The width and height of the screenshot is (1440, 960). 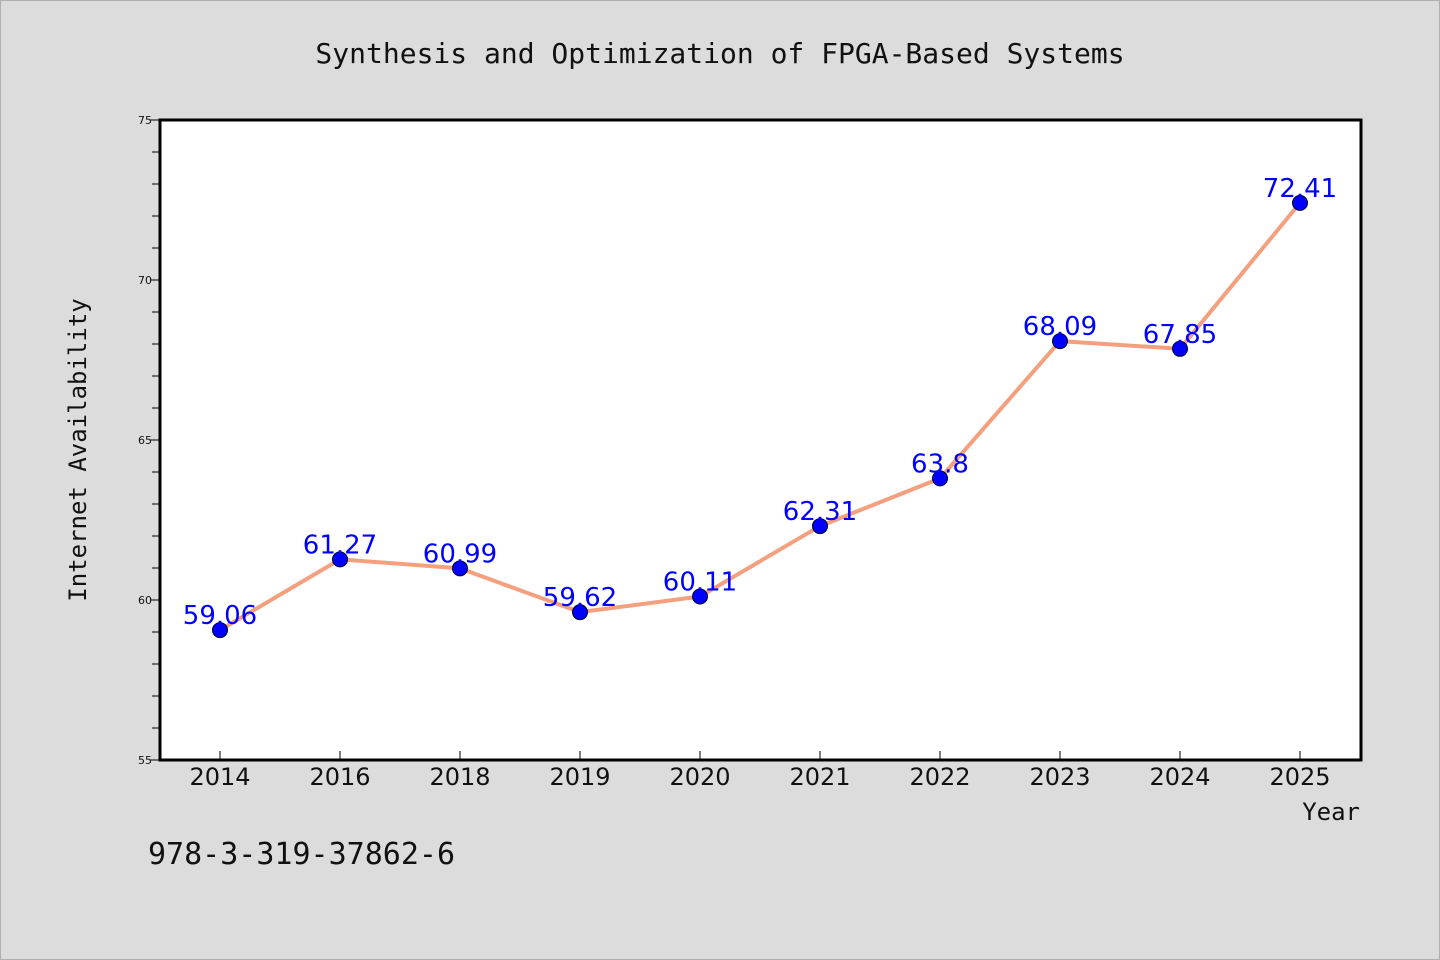 What do you see at coordinates (339, 777) in the screenshot?
I see `x-tick-label: 2016` at bounding box center [339, 777].